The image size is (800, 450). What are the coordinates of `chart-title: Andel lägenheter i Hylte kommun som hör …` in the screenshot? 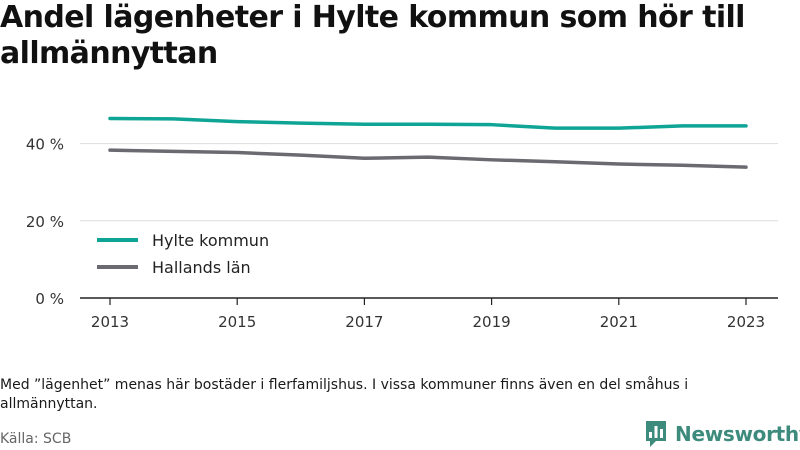 It's located at (372, 35).